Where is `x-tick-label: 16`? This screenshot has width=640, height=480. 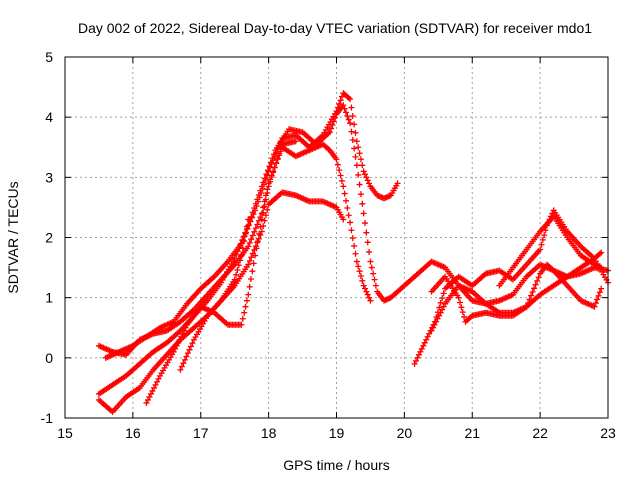 x-tick-label: 16 is located at coordinates (133, 433).